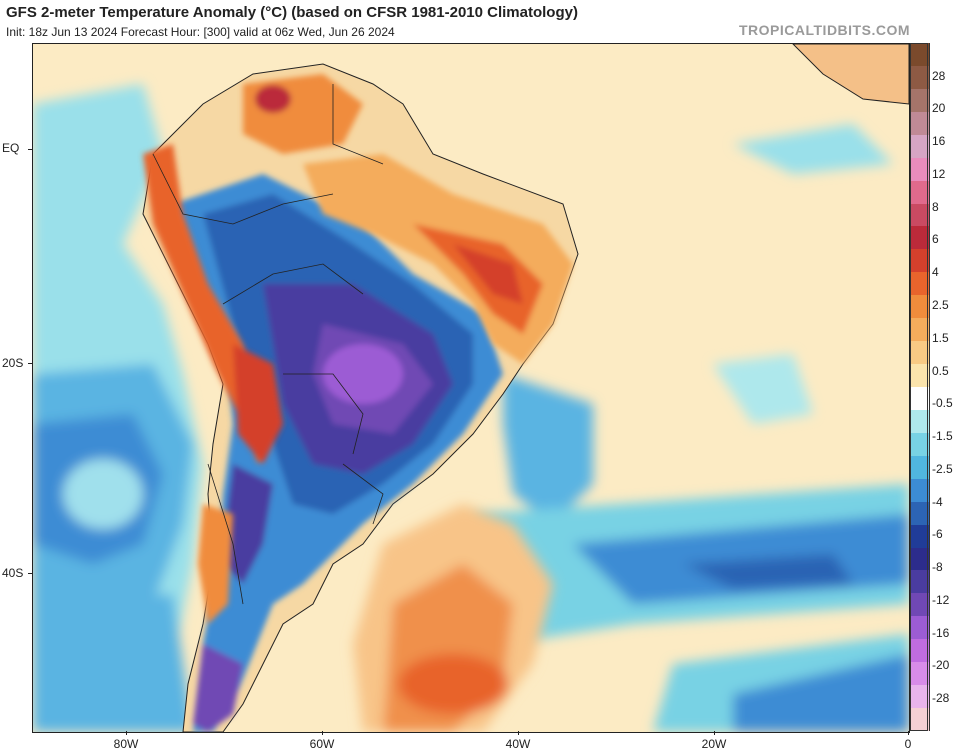 The height and width of the screenshot is (751, 960). I want to click on lat-label-20s: 20S, so click(13, 363).